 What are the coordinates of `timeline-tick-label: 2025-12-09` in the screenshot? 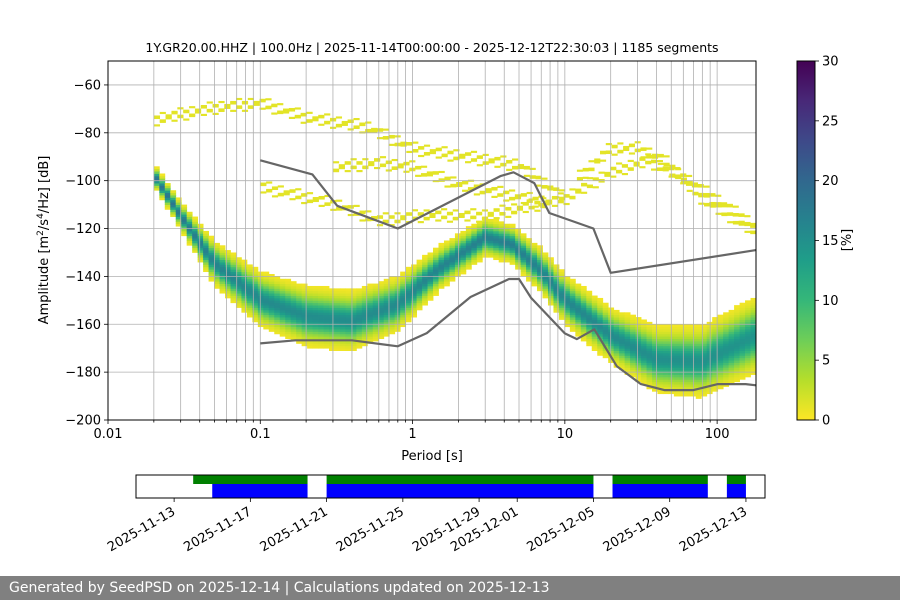 It's located at (637, 529).